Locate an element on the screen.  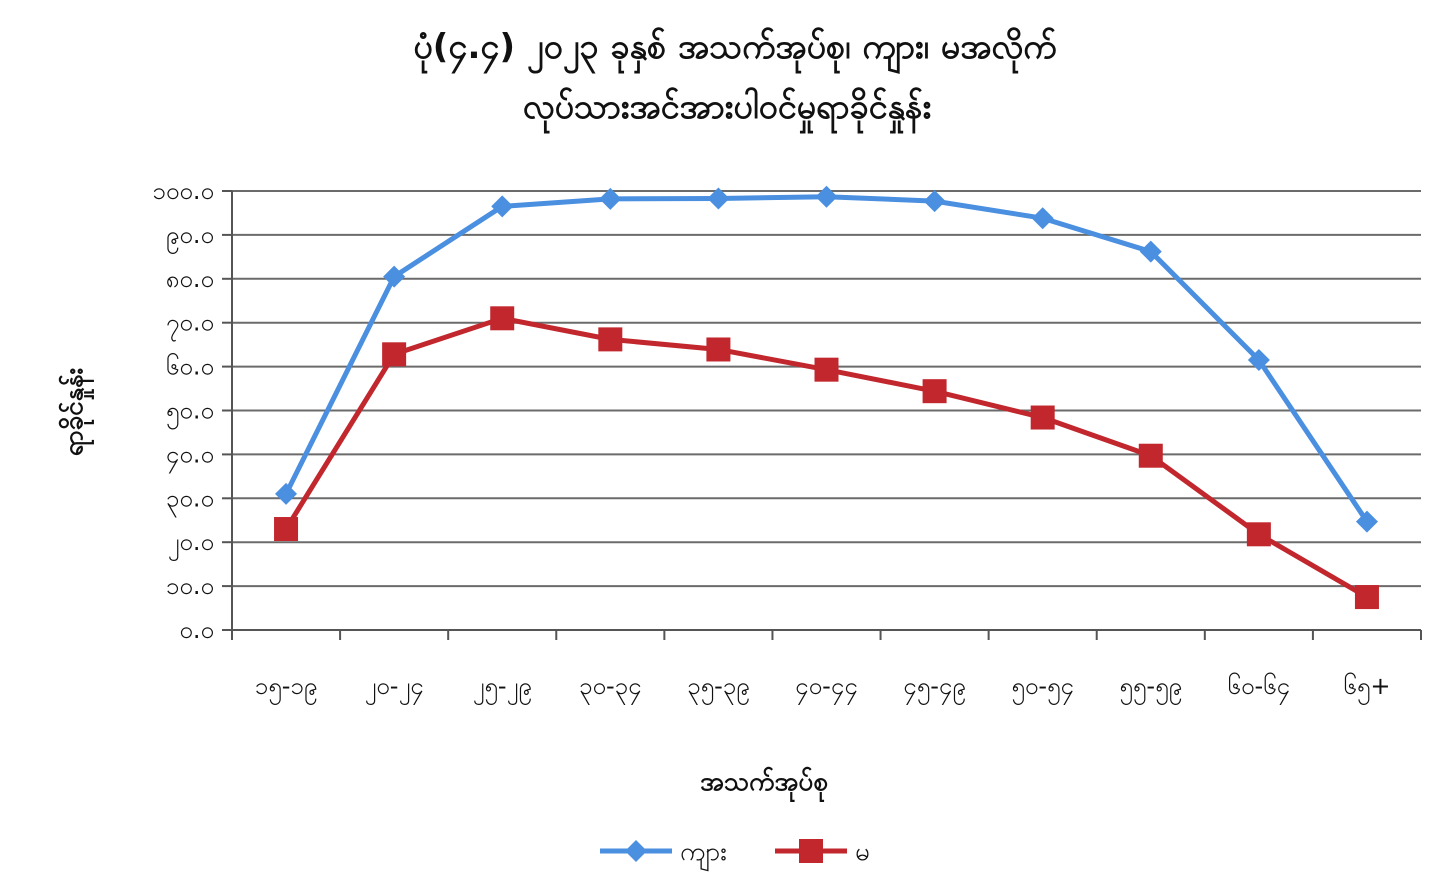
y-tick-label: ၉၀.၀ is located at coordinates (190, 237).